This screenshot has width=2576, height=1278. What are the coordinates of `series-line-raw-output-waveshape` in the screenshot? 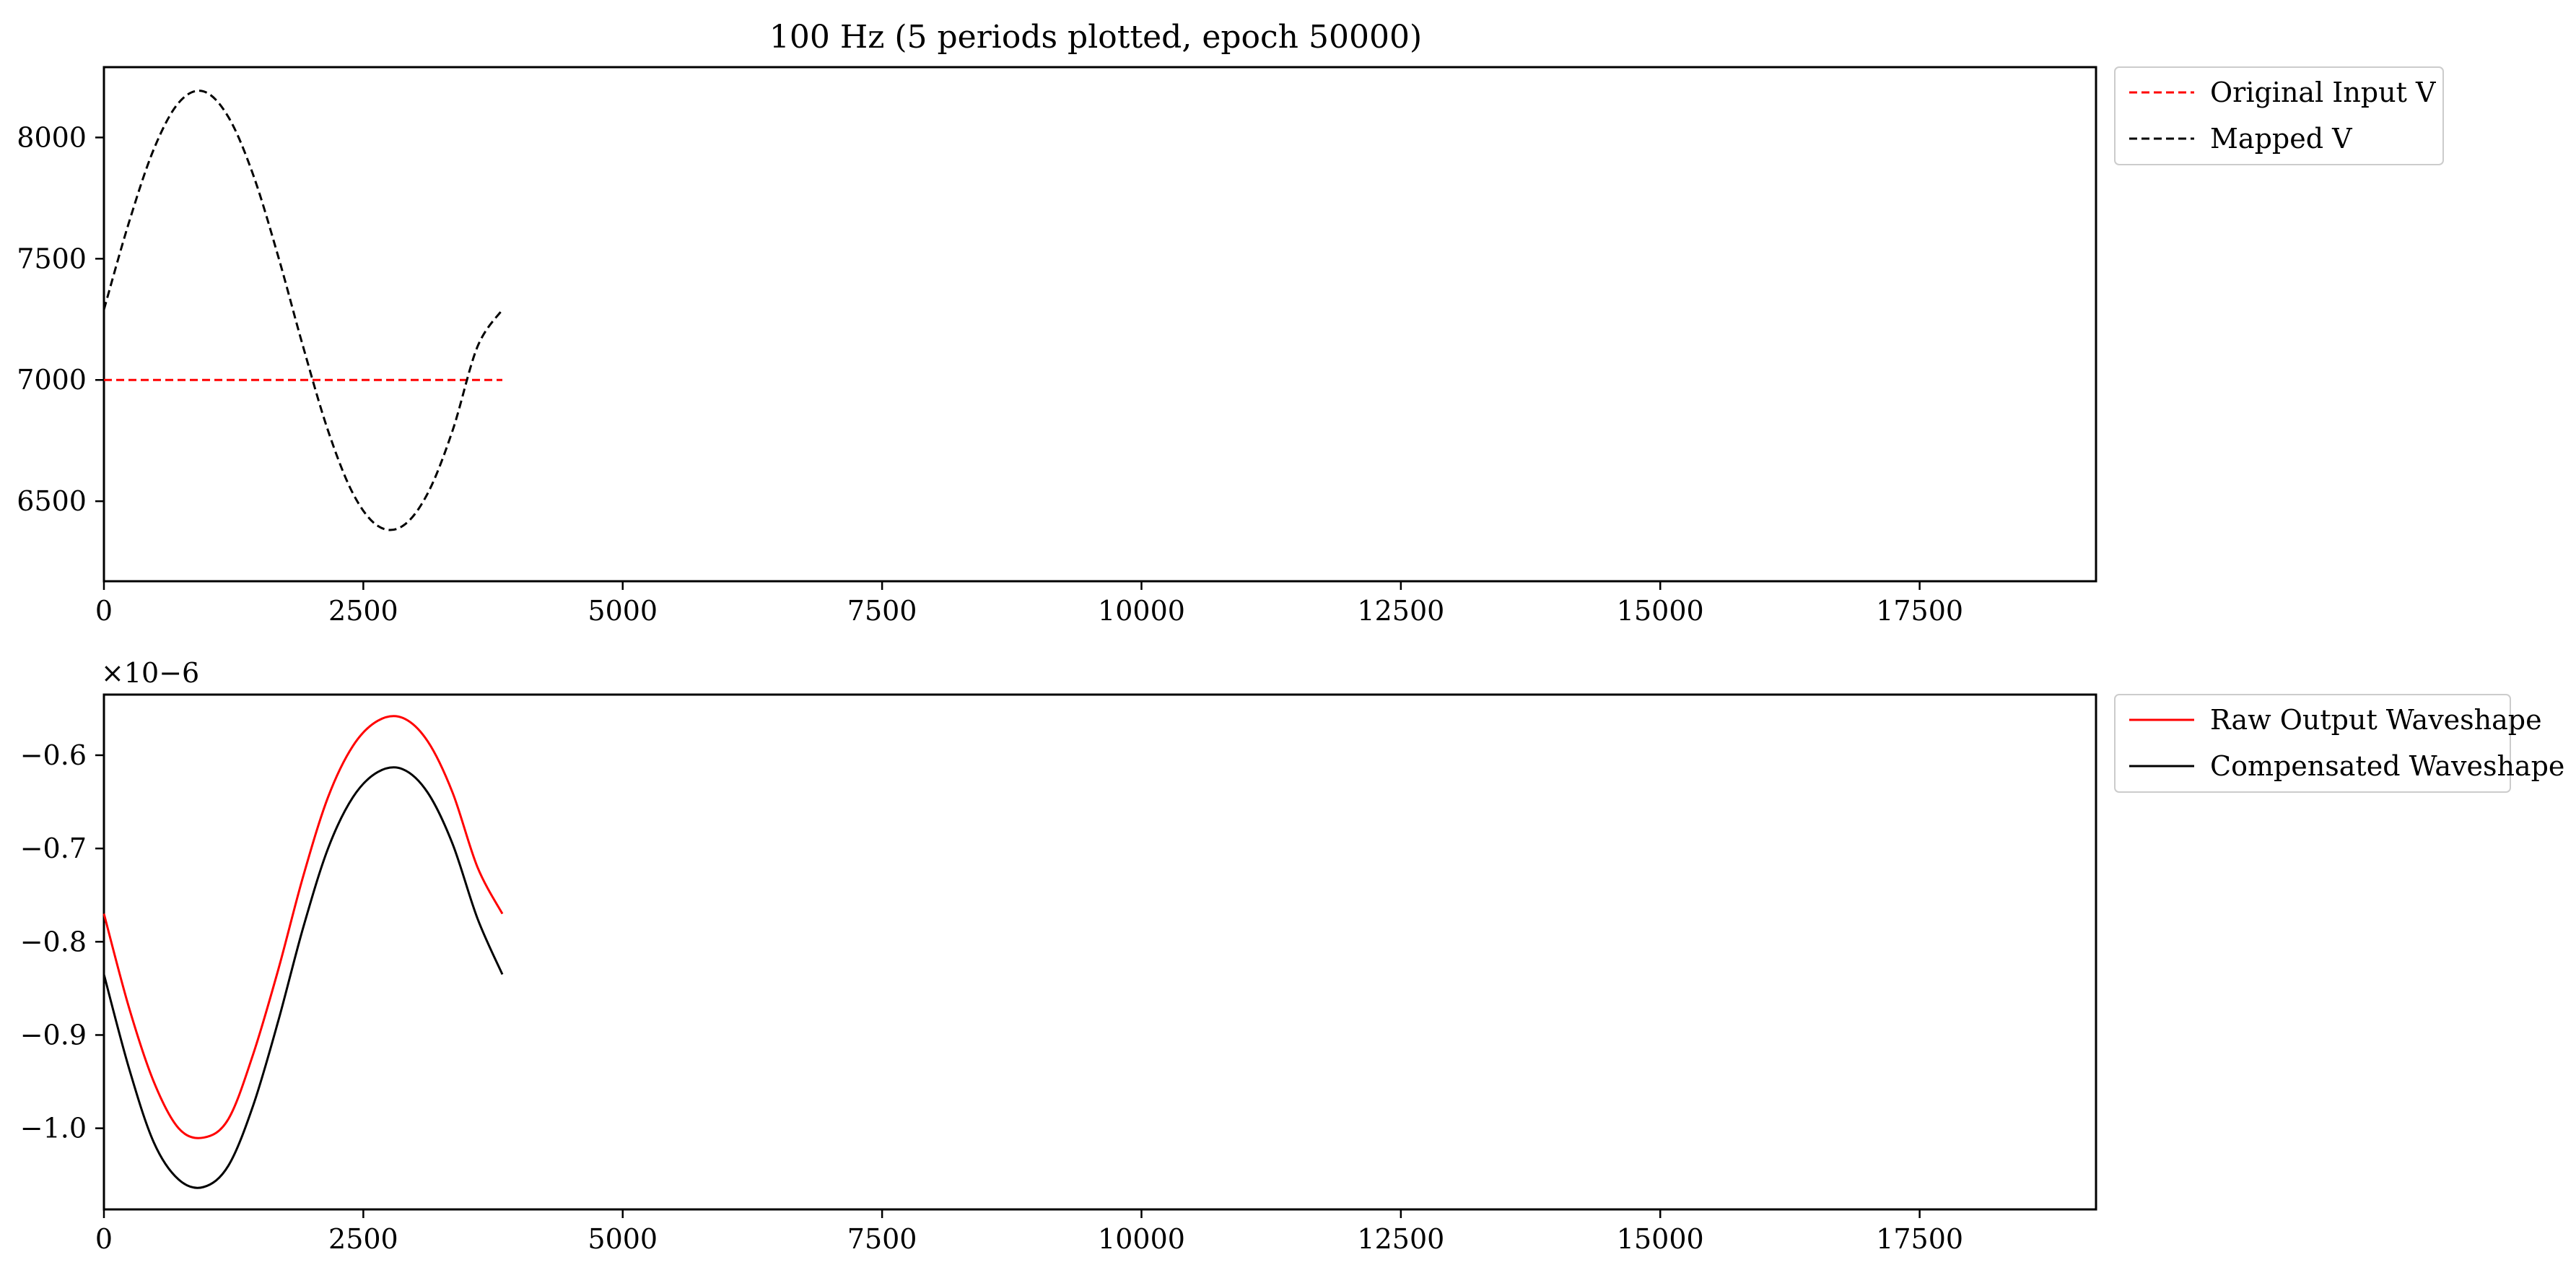 It's located at (303, 927).